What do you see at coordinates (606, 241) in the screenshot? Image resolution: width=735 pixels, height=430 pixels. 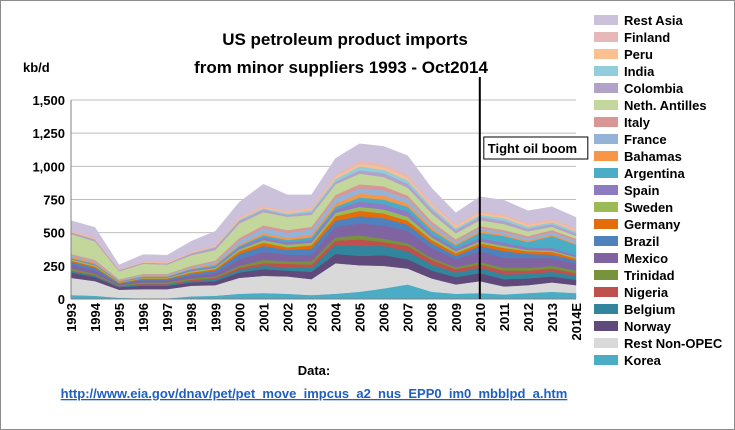 I see `legend-swatch-brazil` at bounding box center [606, 241].